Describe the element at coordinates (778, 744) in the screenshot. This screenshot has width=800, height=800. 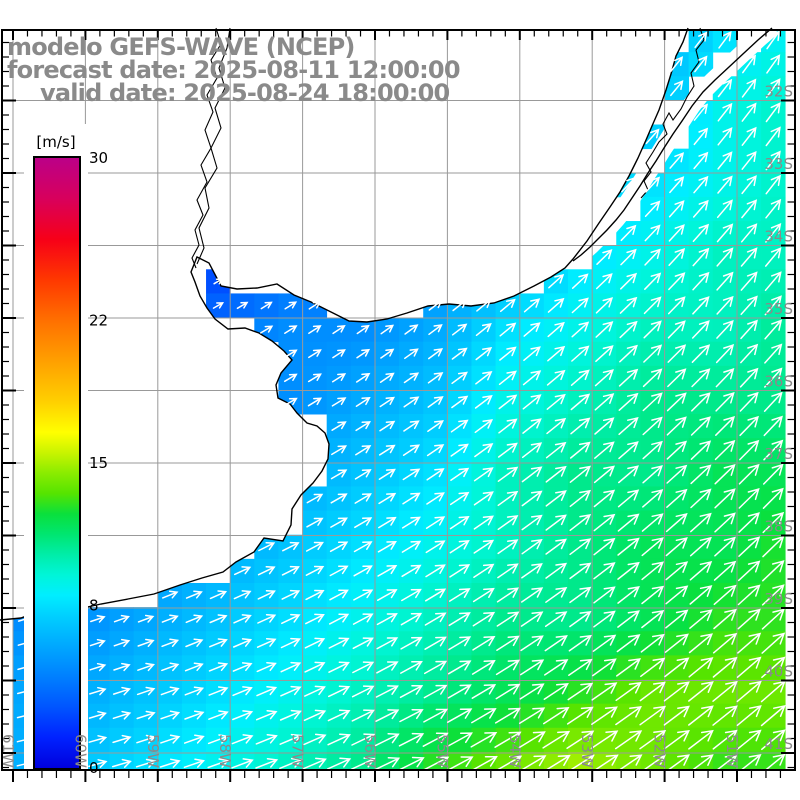
I see `lat-label: 41S` at that location.